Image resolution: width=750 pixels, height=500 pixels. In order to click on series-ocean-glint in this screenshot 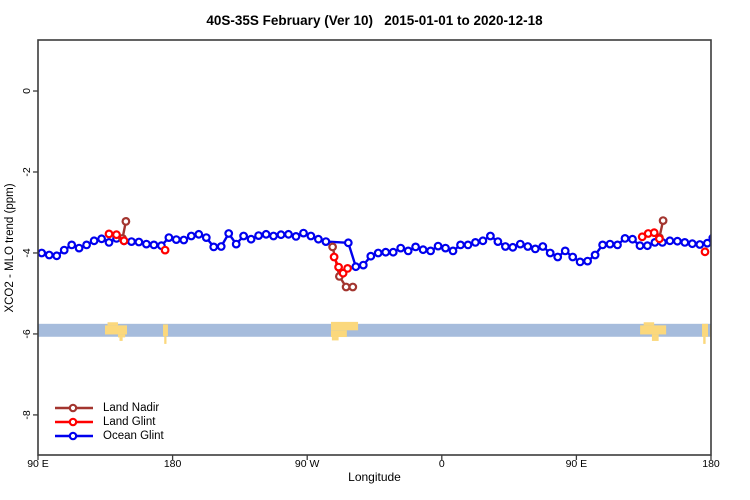, I will do `click(374, 250)`.